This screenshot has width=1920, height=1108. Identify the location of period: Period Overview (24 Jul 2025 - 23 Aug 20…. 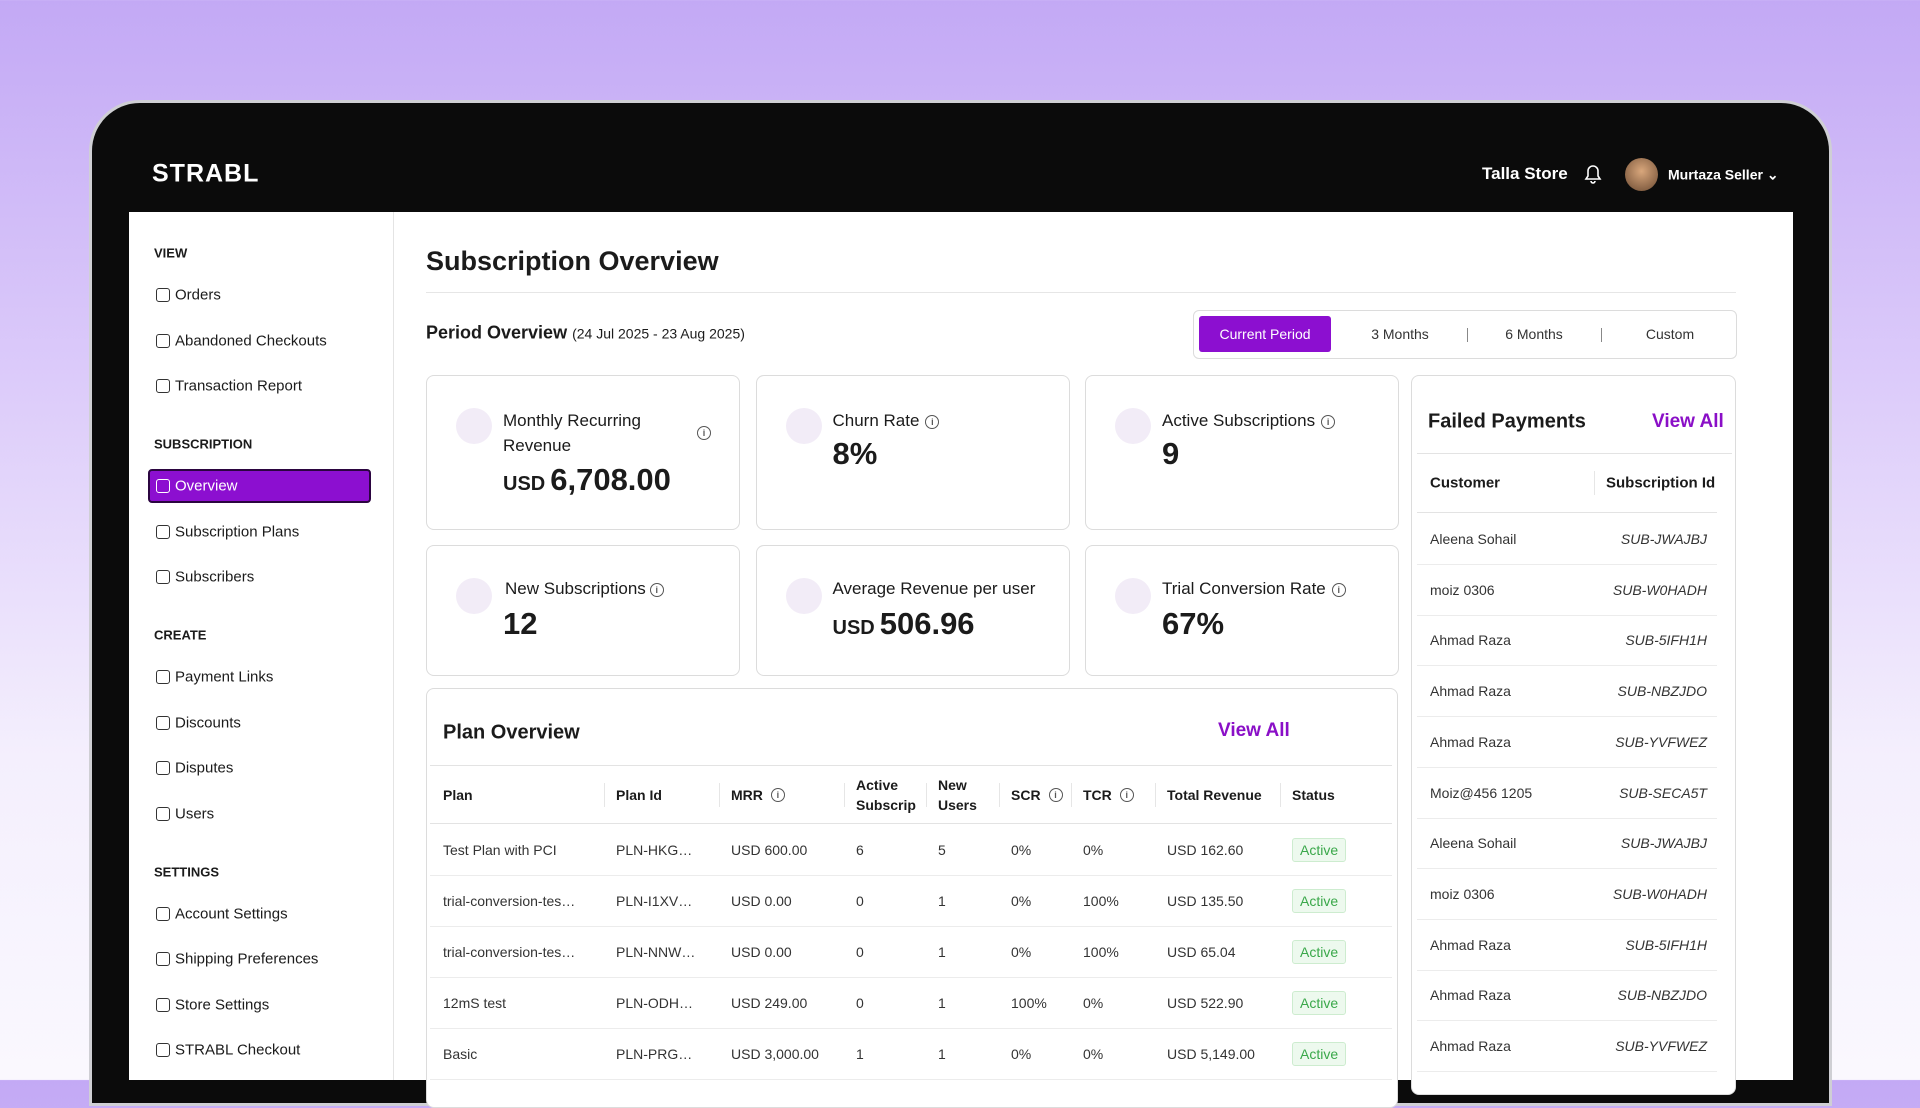
(585, 333).